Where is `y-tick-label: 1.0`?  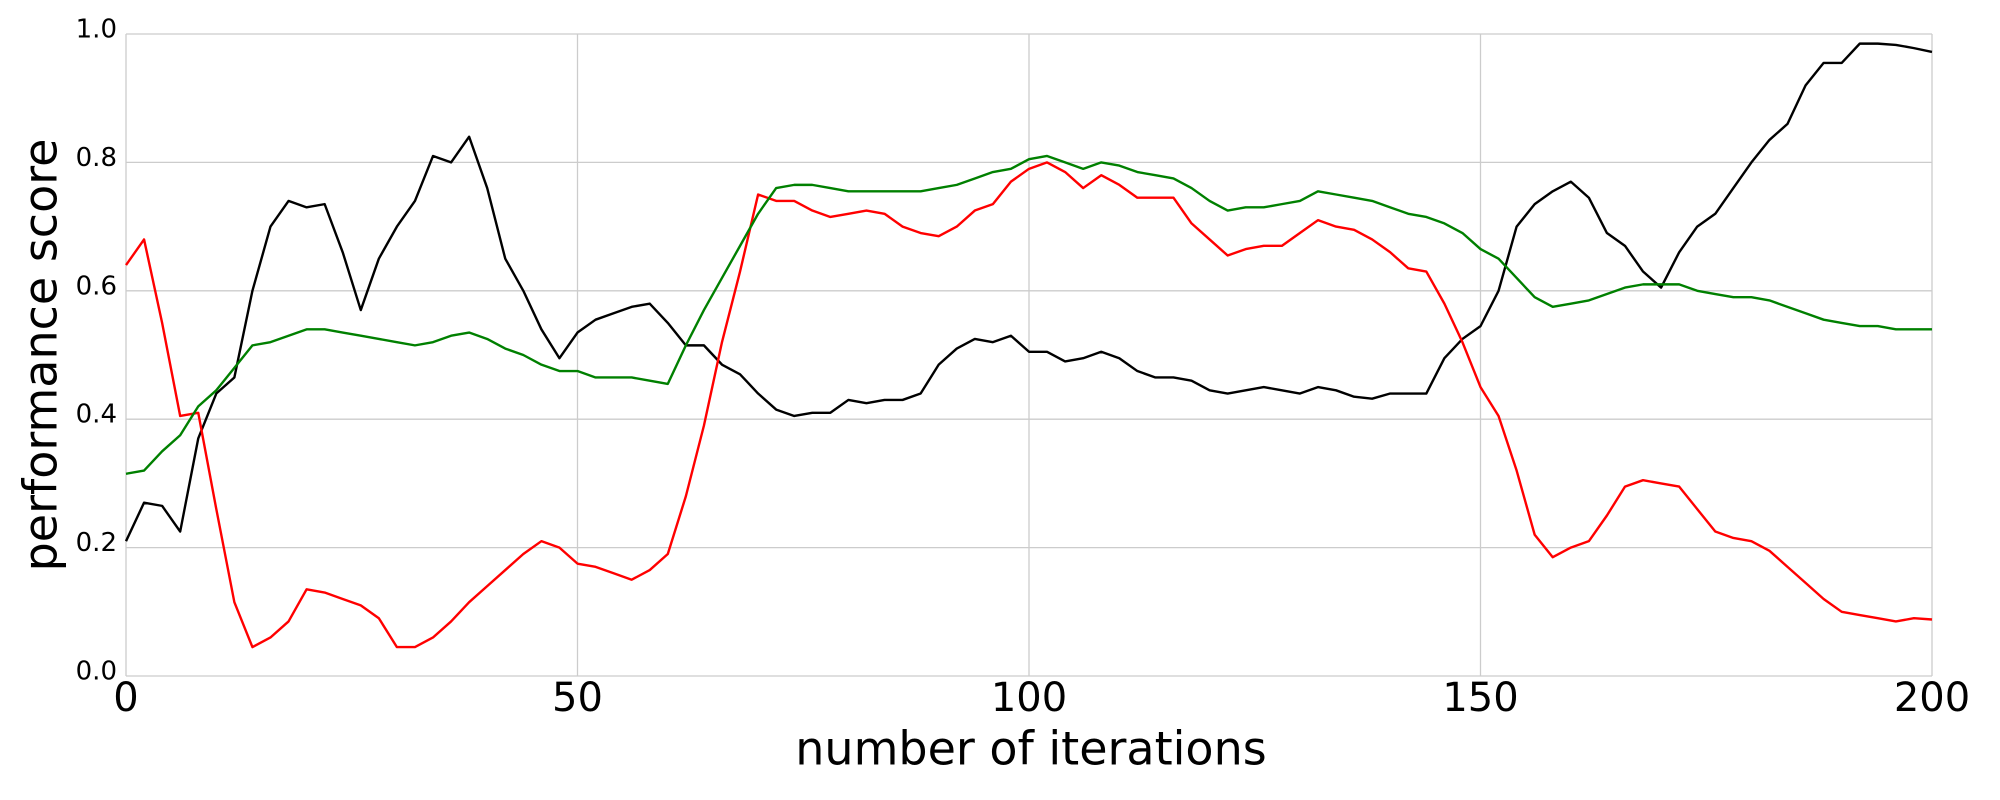 y-tick-label: 1.0 is located at coordinates (96, 30).